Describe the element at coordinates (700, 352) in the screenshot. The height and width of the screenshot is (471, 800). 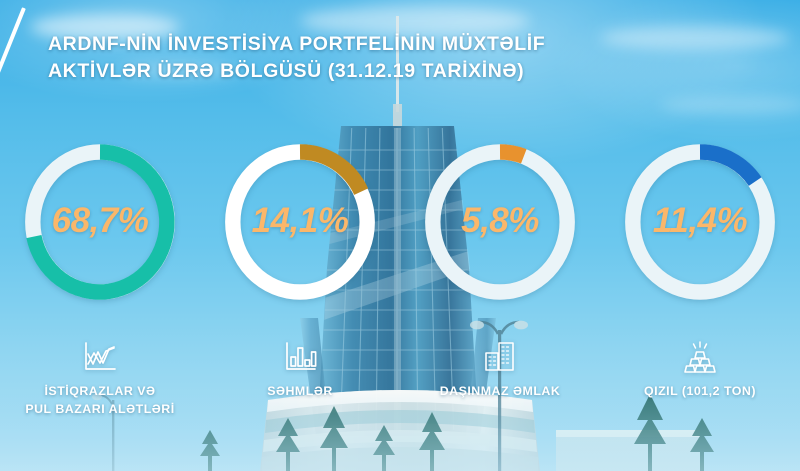
I see `gold-bars-icon` at that location.